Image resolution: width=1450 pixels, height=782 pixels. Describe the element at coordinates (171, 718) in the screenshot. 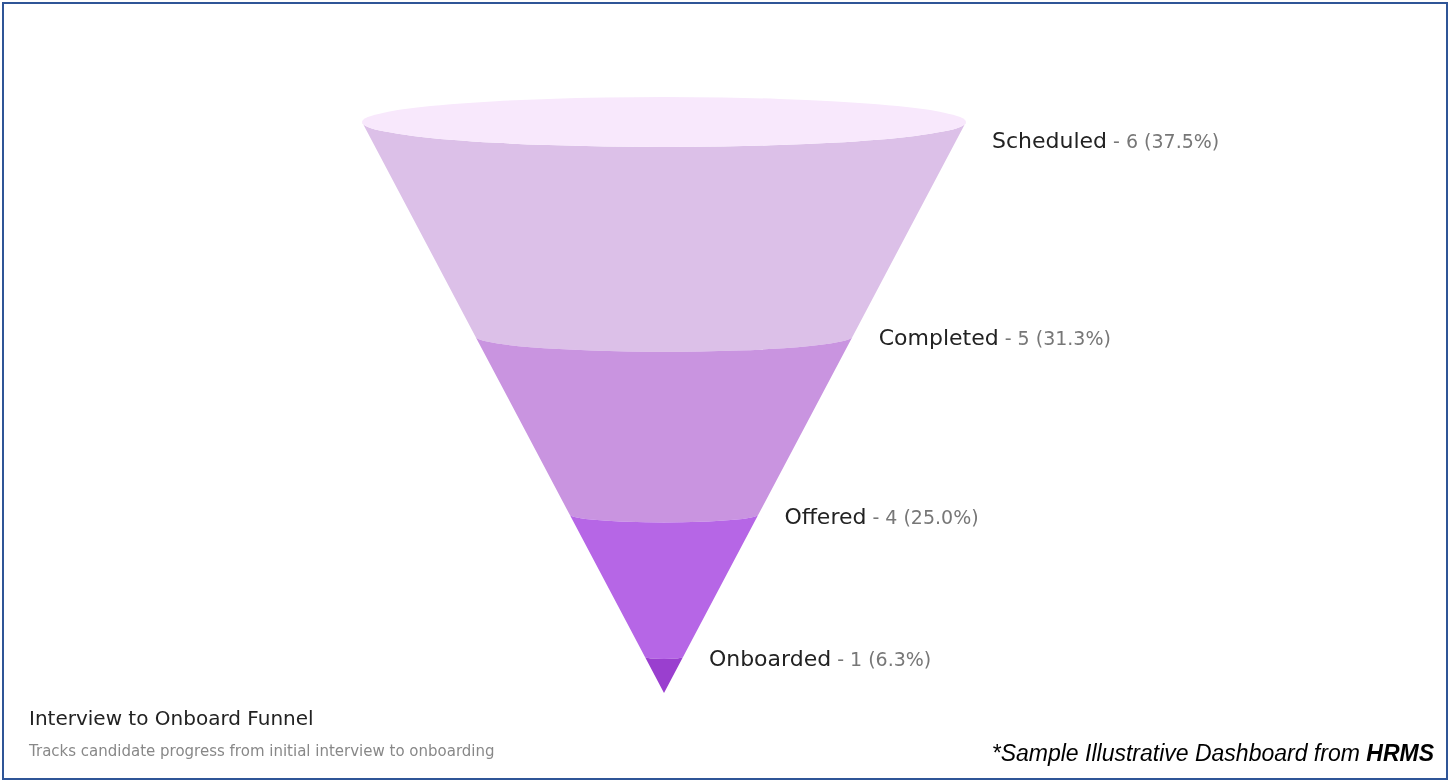

I see `text: Interview to Onboard Funnel` at that location.